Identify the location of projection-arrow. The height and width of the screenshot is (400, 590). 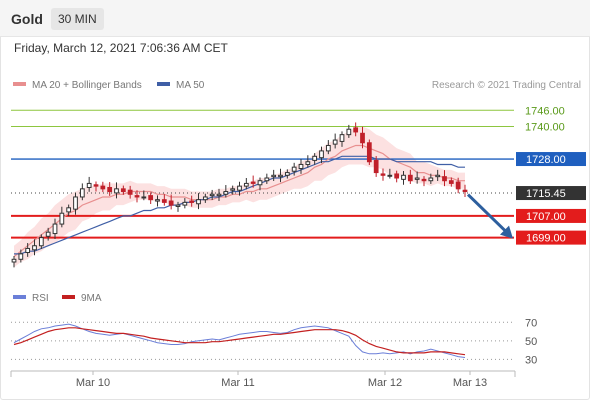
(487, 213).